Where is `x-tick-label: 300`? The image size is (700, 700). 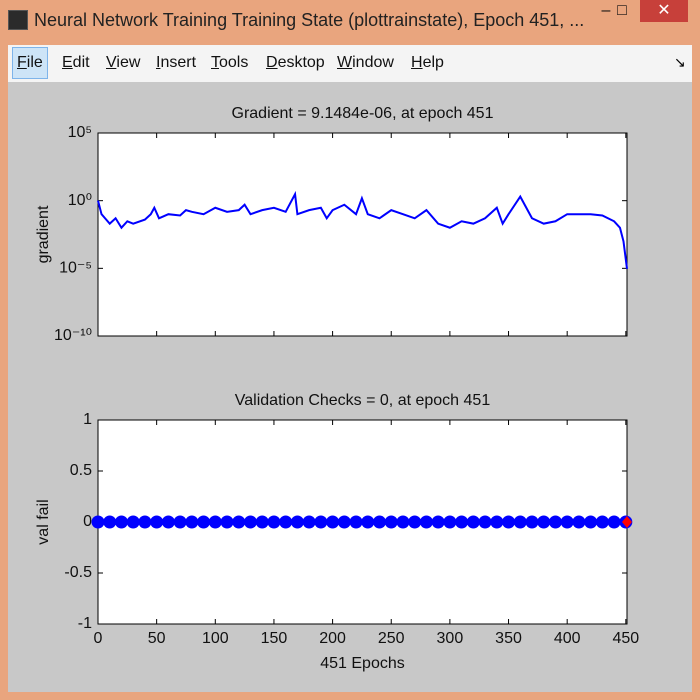 x-tick-label: 300 is located at coordinates (450, 638).